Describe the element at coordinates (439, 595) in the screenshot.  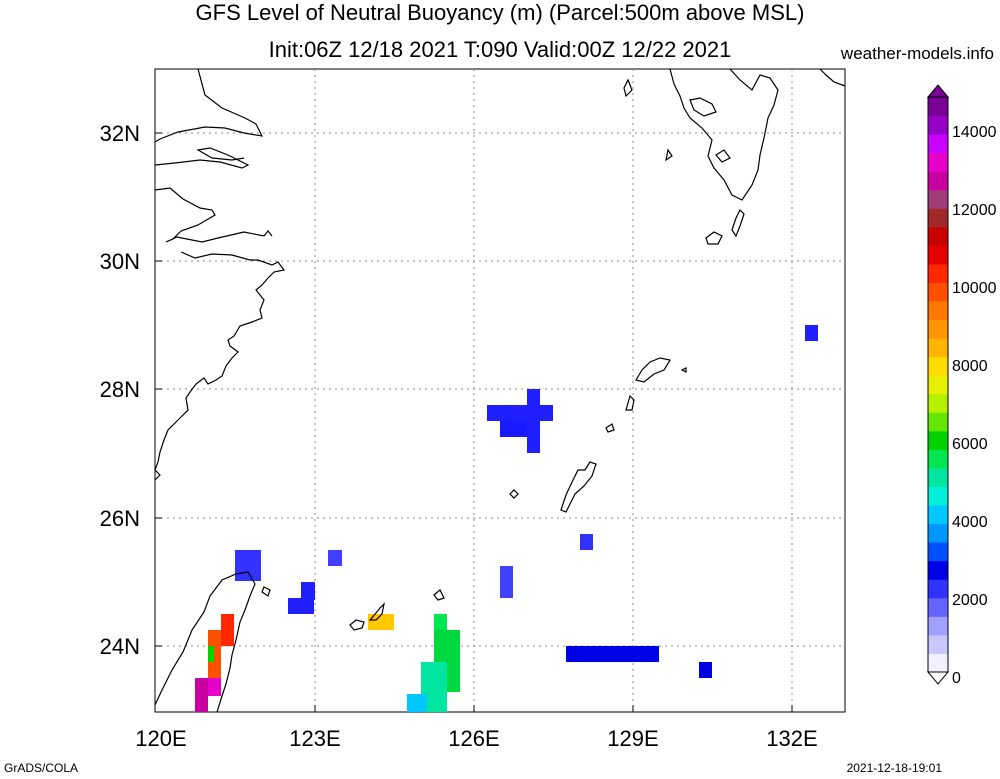
I see `coast-miyako` at that location.